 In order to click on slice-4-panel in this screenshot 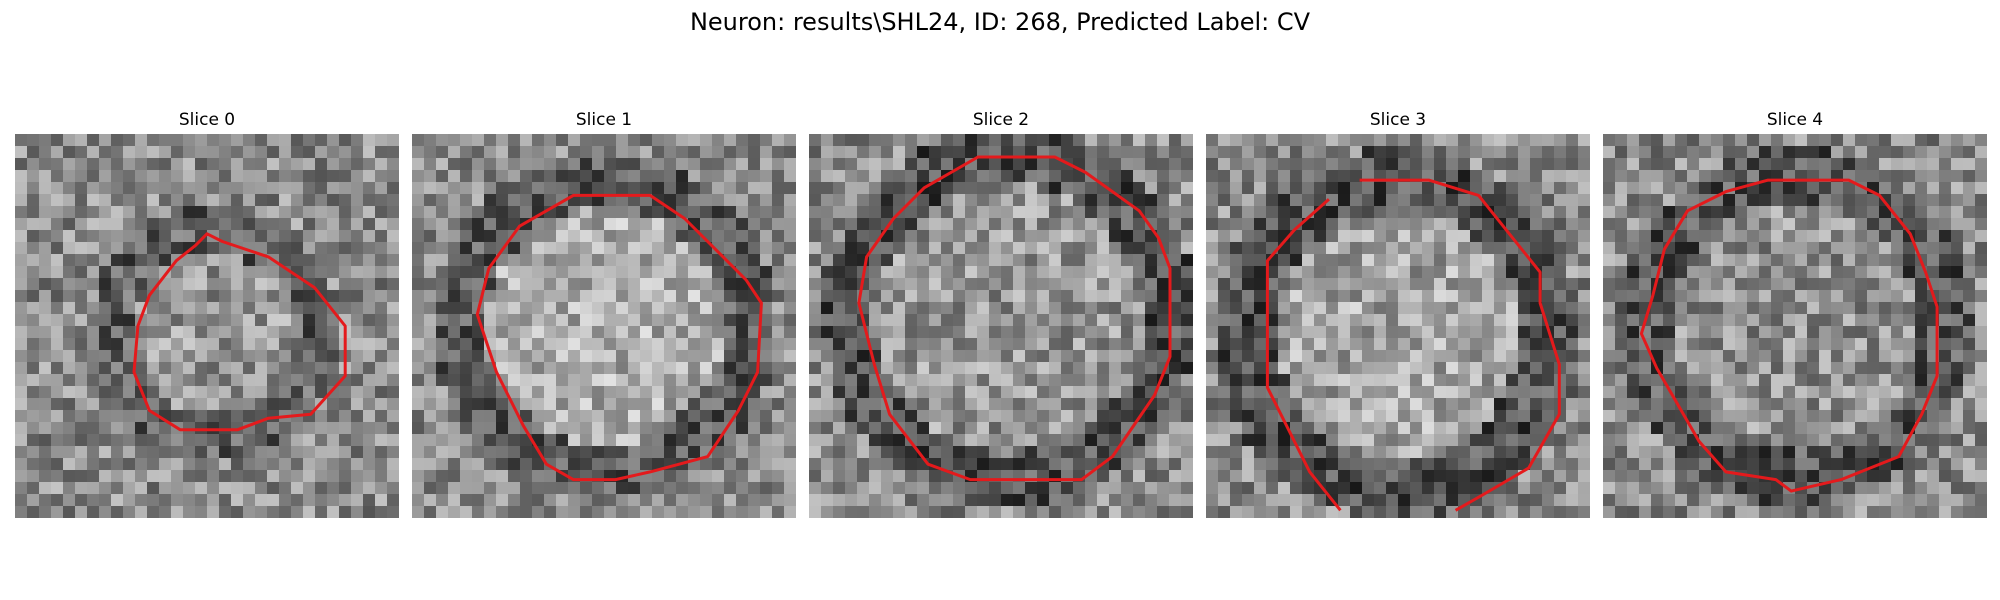, I will do `click(1795, 326)`.